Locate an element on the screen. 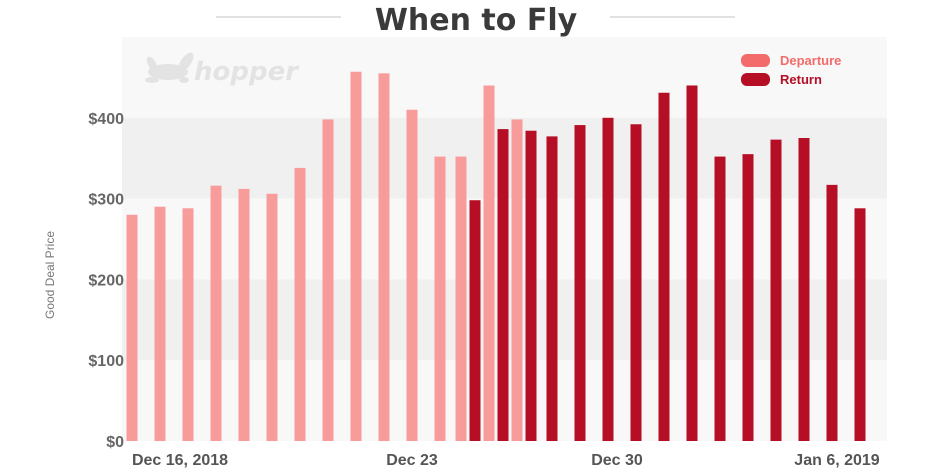  y-tick-label: $300 is located at coordinates (106, 200).